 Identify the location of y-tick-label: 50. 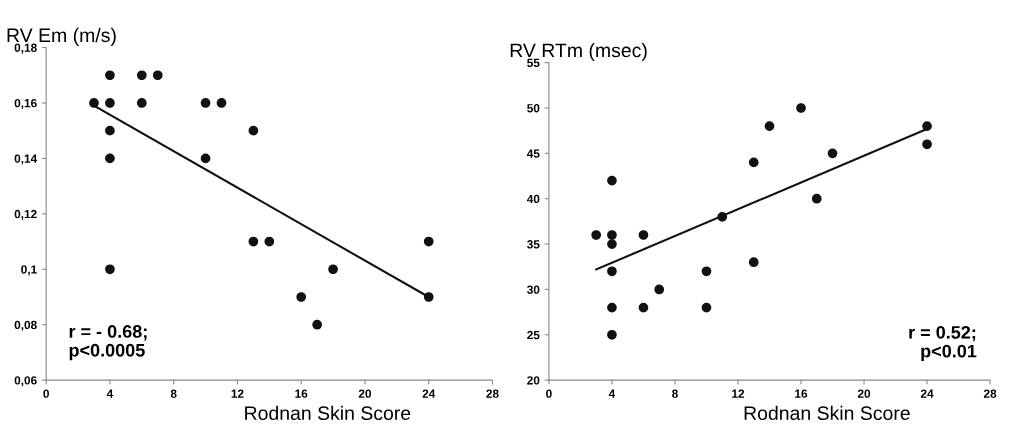
(533, 108).